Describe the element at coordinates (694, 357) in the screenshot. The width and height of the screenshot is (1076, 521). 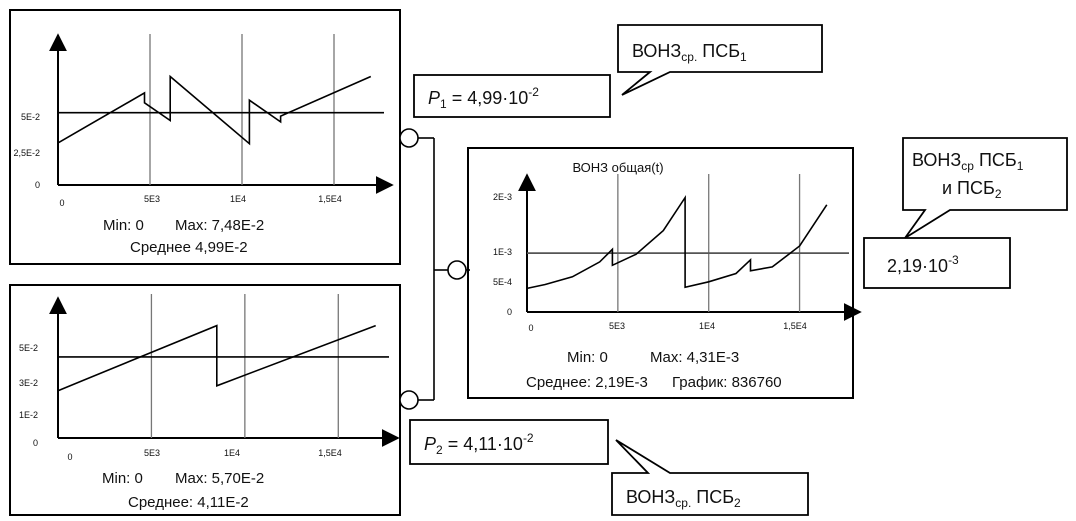
I see `max-value: Max: 4,31E-3` at that location.